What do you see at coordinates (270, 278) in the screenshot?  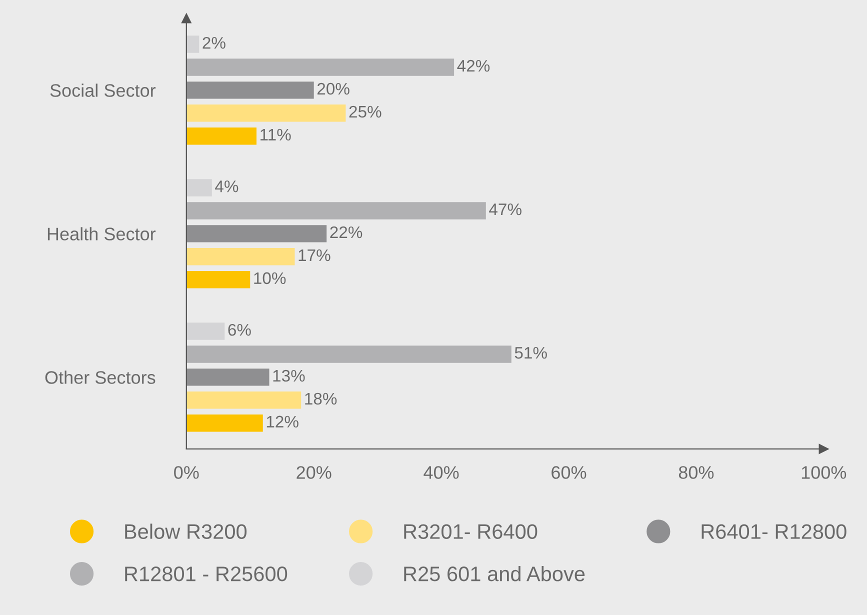 I see `data-label: 10%` at bounding box center [270, 278].